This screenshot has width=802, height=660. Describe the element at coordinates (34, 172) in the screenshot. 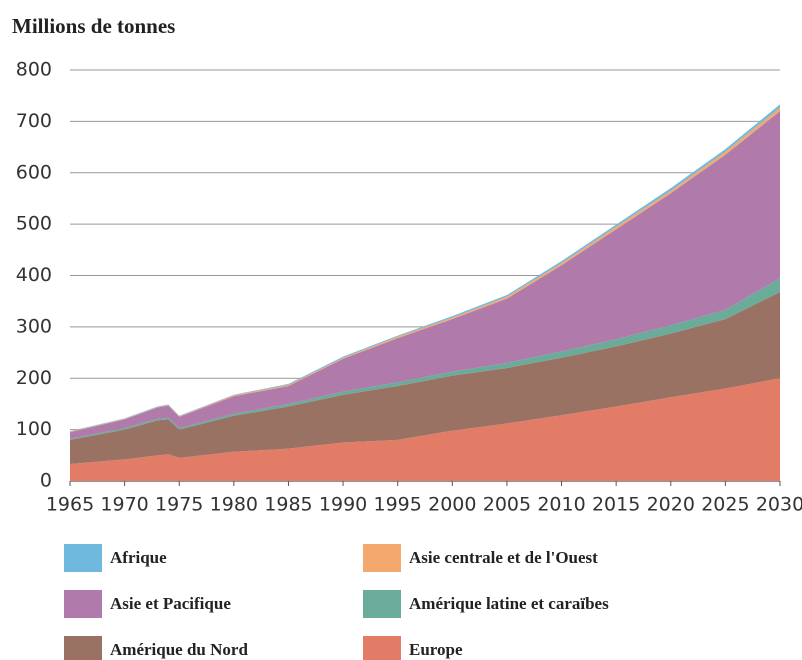

I see `y-tick-label: 600` at that location.